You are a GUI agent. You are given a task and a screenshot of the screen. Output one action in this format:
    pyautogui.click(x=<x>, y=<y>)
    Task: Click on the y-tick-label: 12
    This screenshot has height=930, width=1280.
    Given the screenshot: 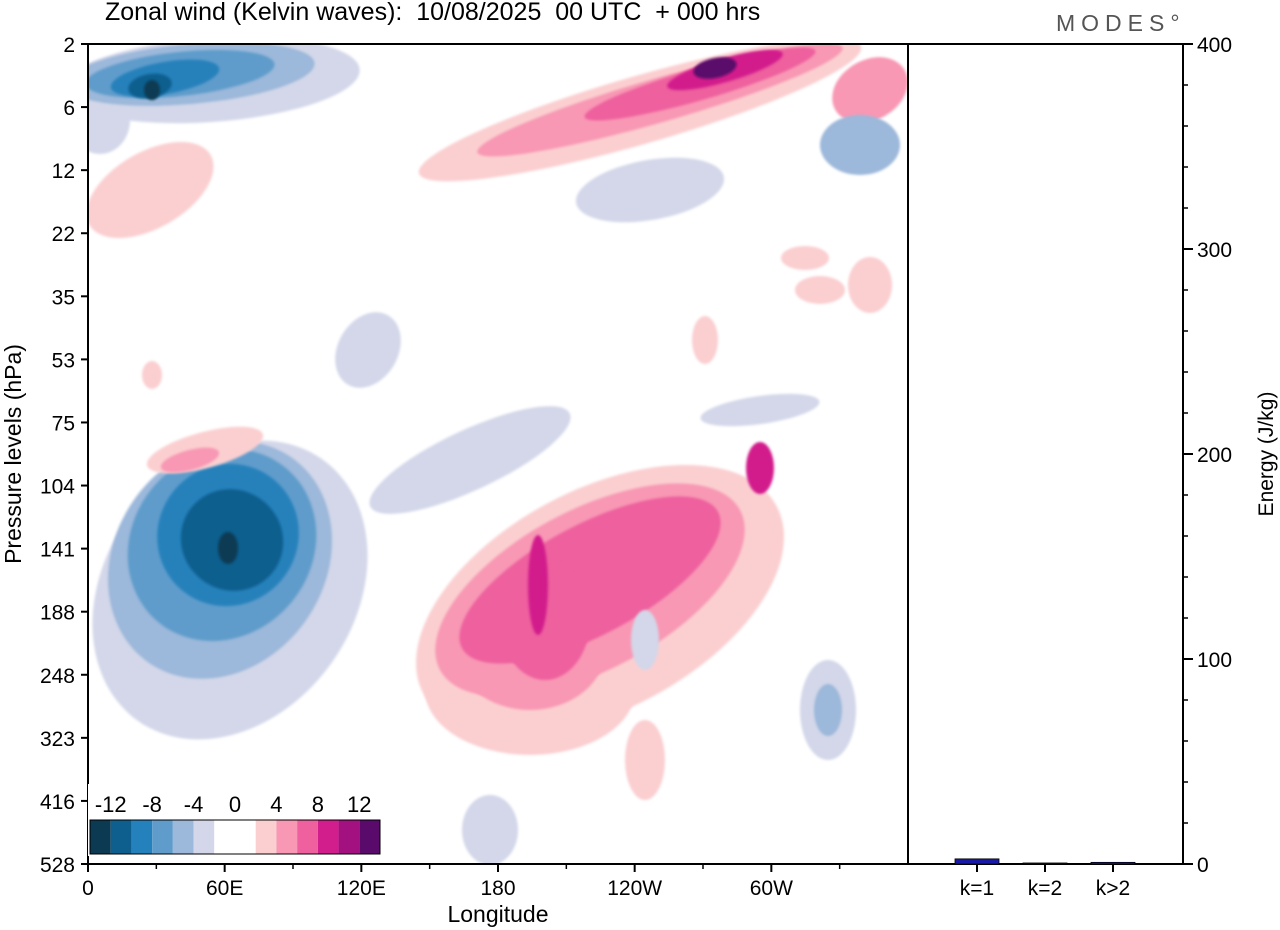 What is the action you would take?
    pyautogui.click(x=63, y=171)
    